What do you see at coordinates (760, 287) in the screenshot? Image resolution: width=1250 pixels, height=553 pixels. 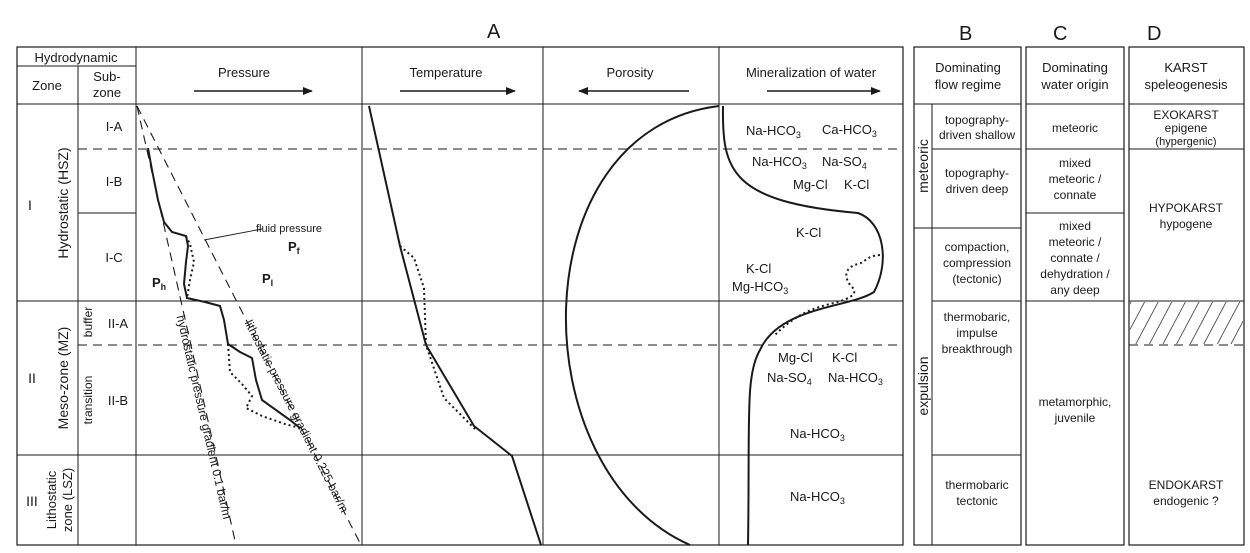 I see `mineral-ic-mg: Mg-HCO3` at bounding box center [760, 287].